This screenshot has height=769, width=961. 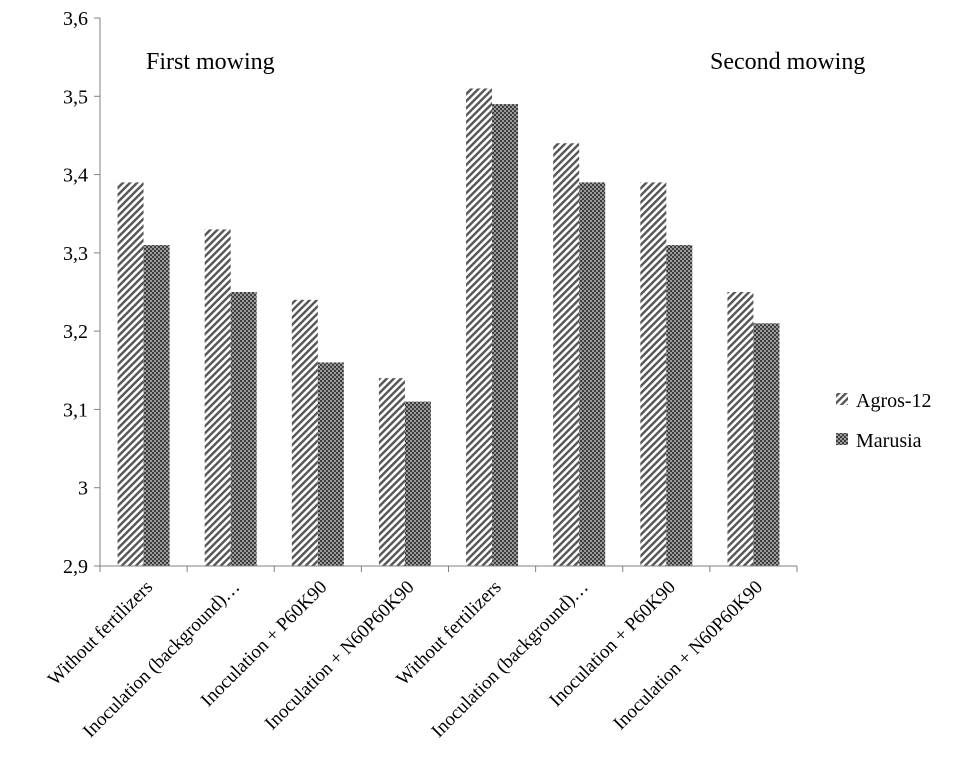 I want to click on y-tick-label: 3,4, so click(x=75, y=176).